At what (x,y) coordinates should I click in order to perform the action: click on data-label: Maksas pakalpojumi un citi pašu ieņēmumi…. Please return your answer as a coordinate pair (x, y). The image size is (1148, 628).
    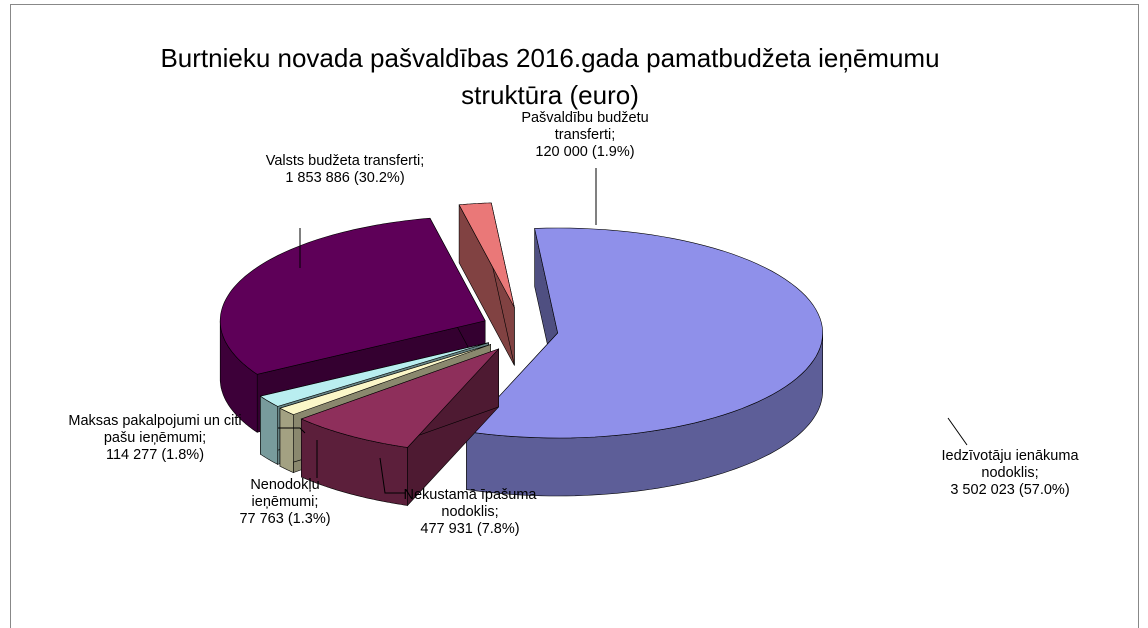
    Looking at the image, I should click on (155, 438).